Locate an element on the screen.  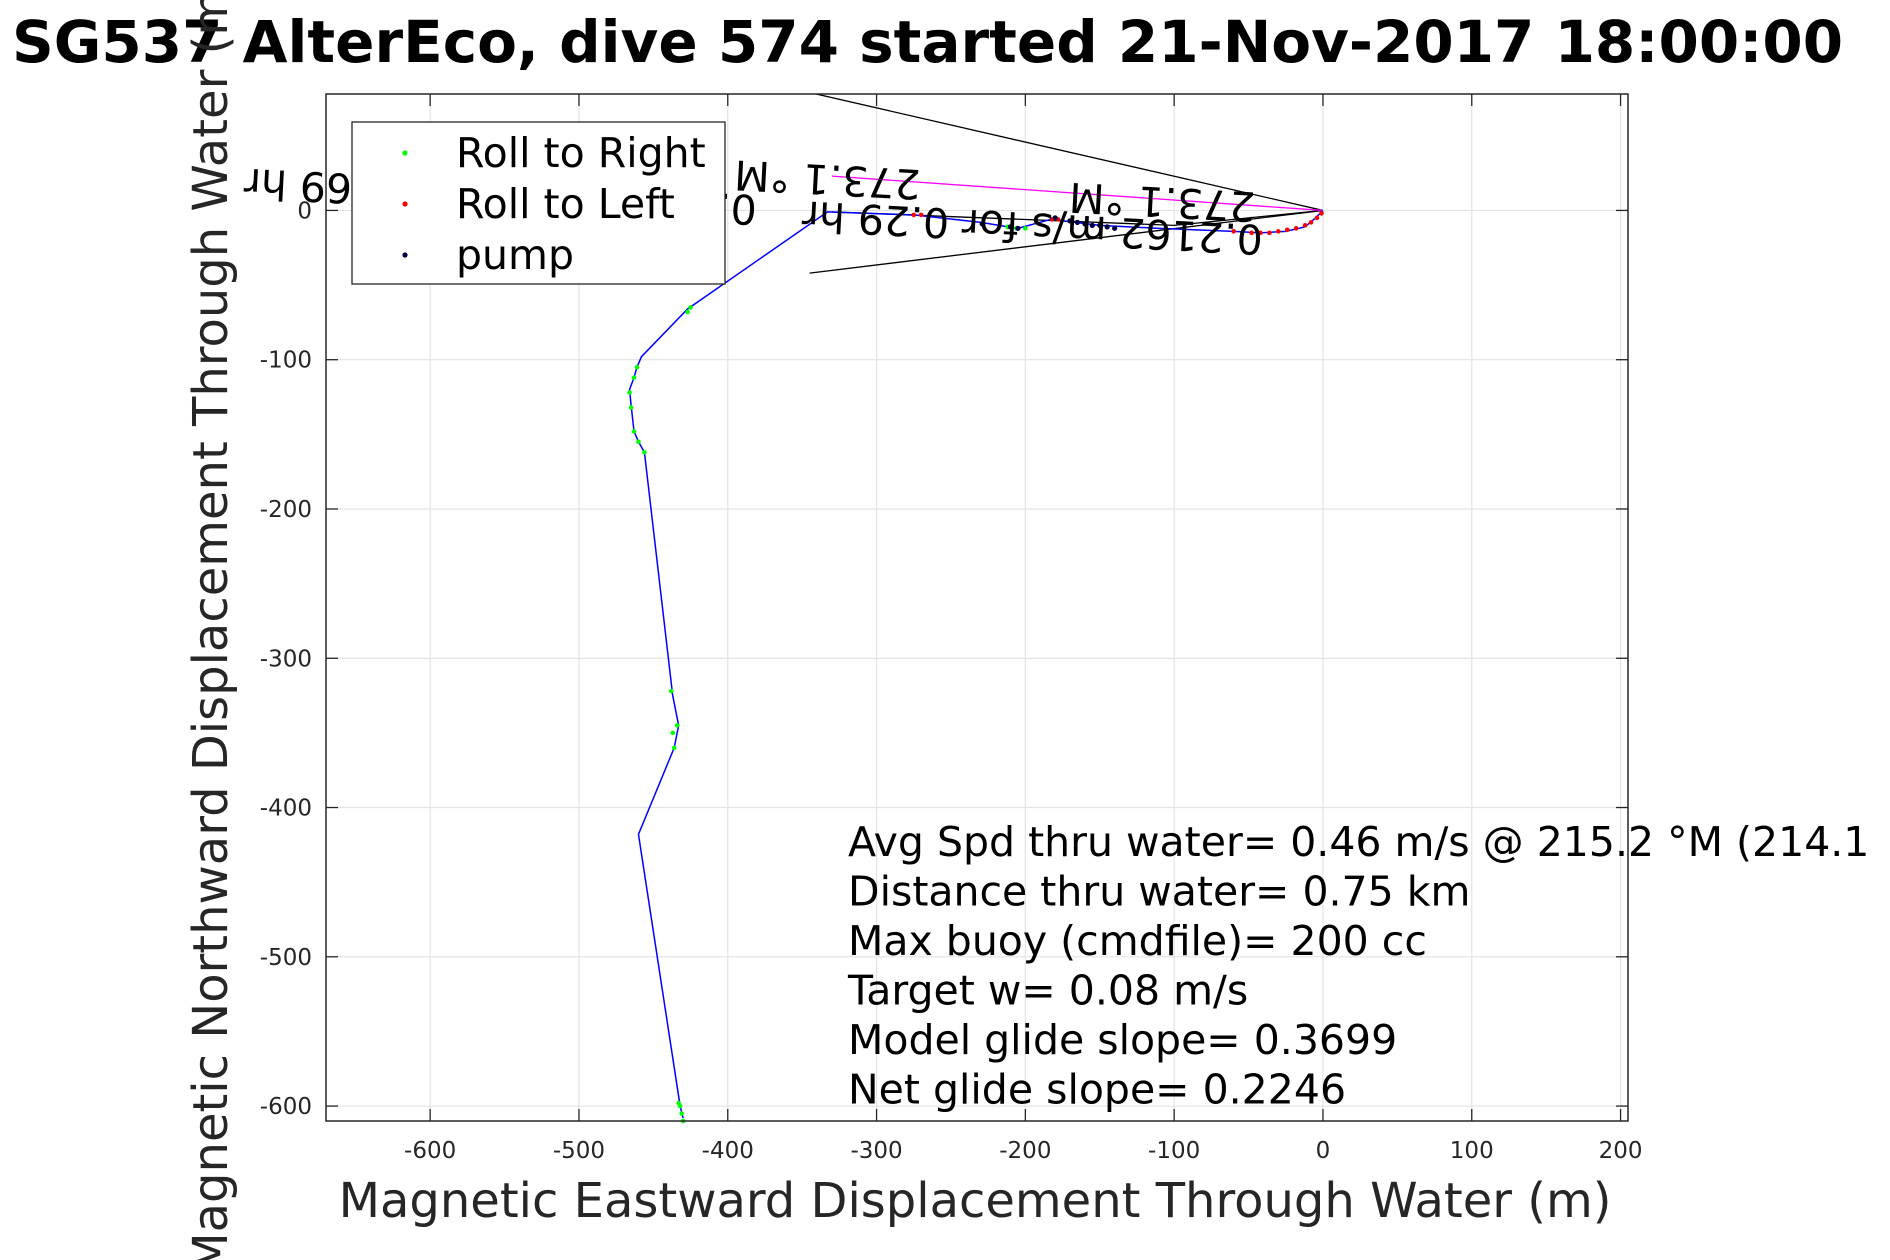
reference-lines-clipped is located at coordinates (1066, 184).